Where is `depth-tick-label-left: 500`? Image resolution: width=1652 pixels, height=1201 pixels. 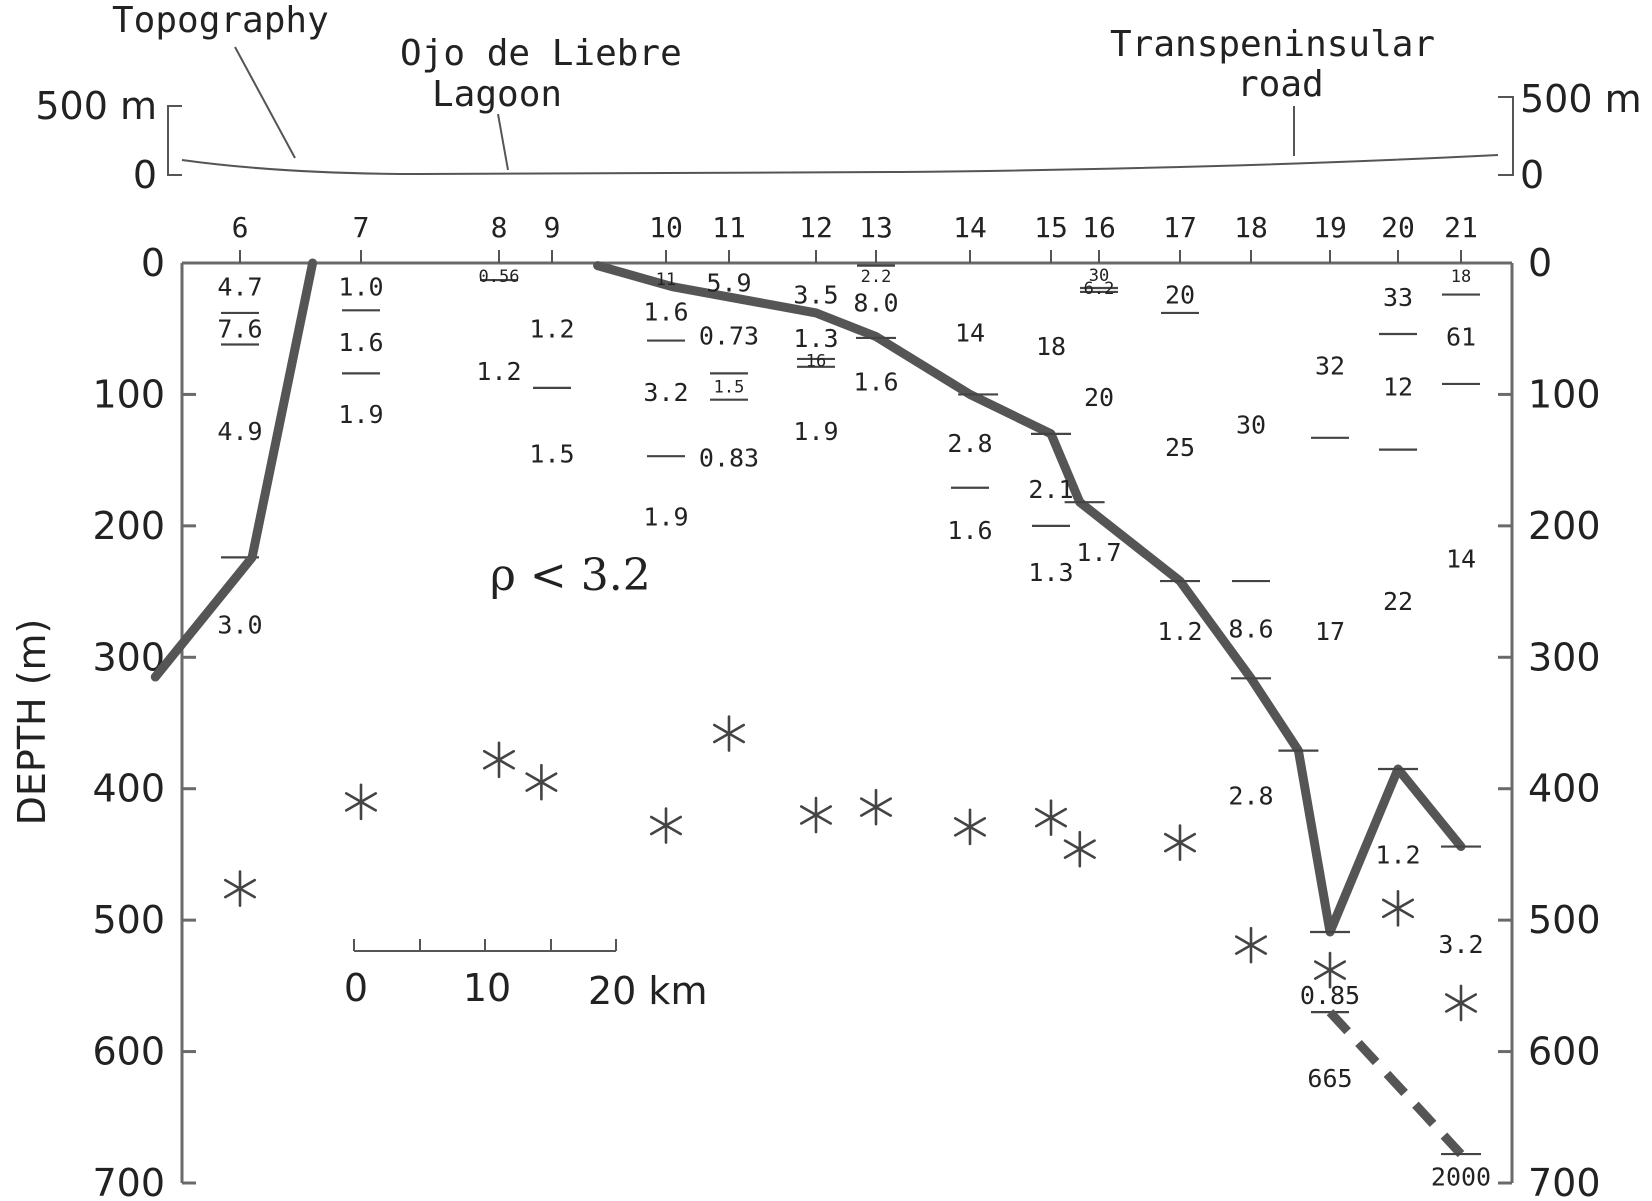
depth-tick-label-left: 500 is located at coordinates (128, 920).